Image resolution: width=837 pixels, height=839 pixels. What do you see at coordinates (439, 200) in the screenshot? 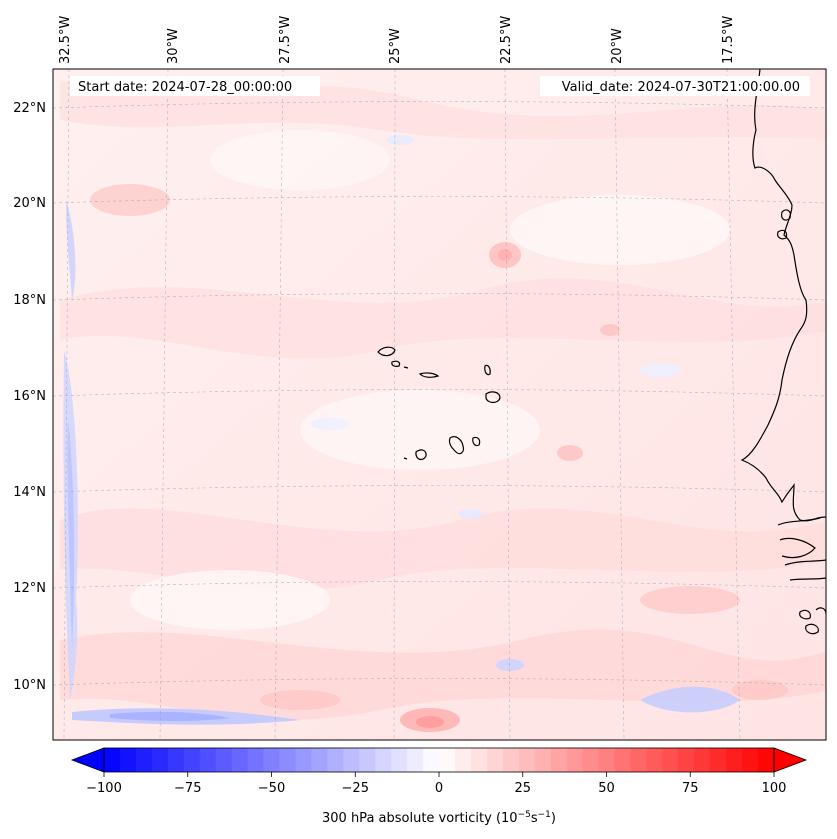
I see `parallel-20n` at bounding box center [439, 200].